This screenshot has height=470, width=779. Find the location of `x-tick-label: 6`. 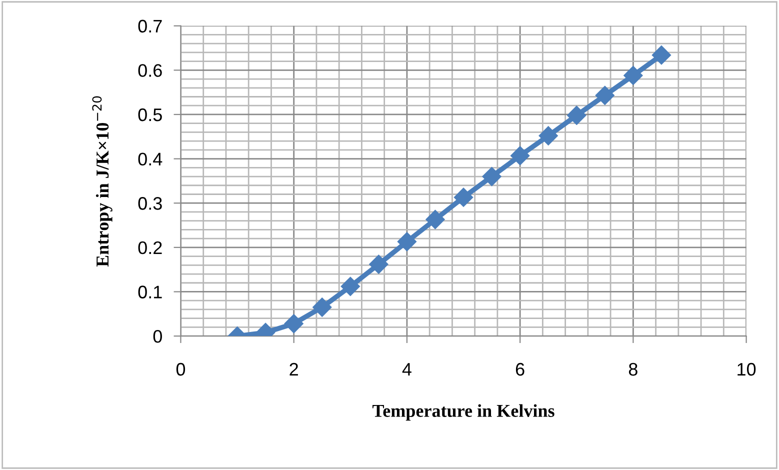

x-tick-label: 6 is located at coordinates (520, 369).